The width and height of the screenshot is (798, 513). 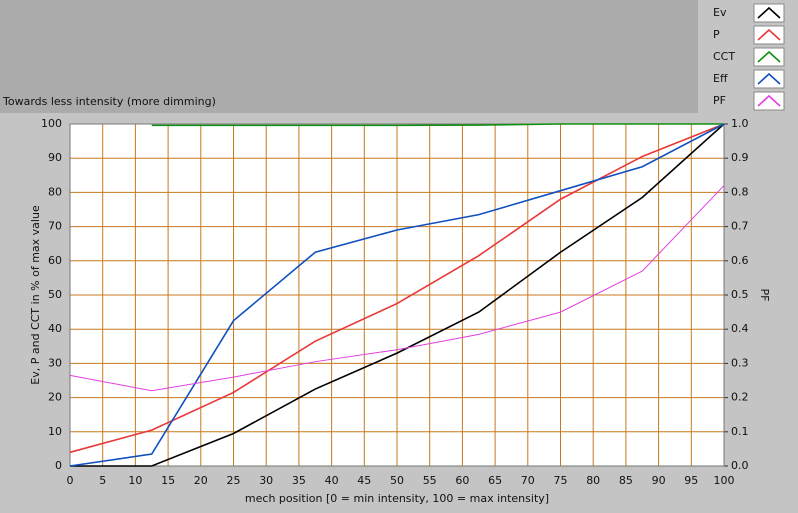 What do you see at coordinates (720, 78) in the screenshot?
I see `legend-label: Eff` at bounding box center [720, 78].